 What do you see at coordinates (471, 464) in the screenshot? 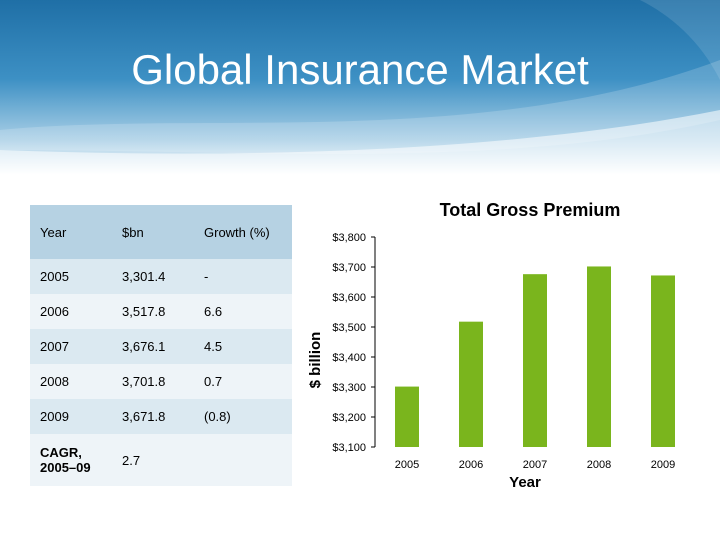
I see `x-tick-label: 2006` at bounding box center [471, 464].